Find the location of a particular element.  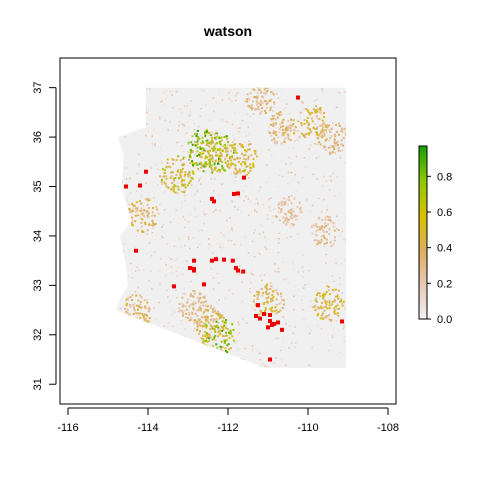

chart-title: watson is located at coordinates (227, 31).